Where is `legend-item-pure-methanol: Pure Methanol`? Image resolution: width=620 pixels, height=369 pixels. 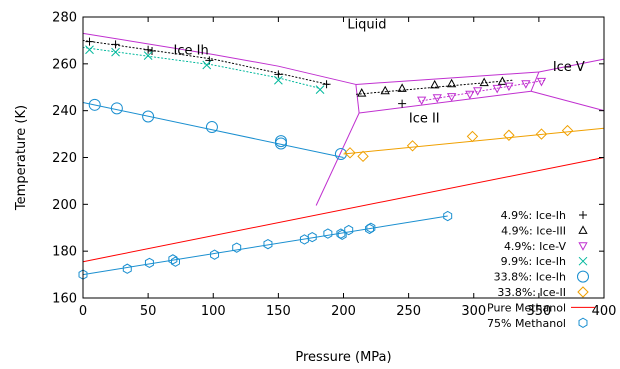 legend-item-pure-methanol: Pure Methanol is located at coordinates (541, 307).